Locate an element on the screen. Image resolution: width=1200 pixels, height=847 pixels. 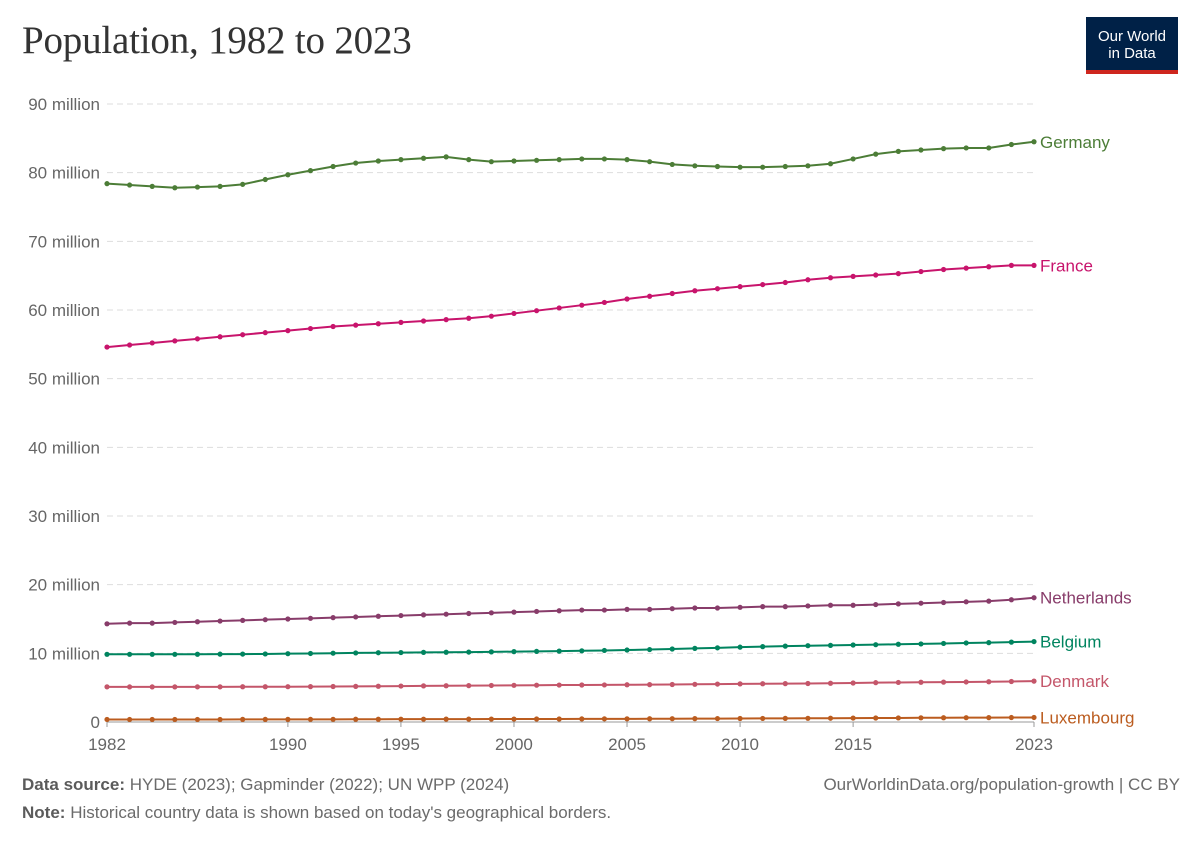
x-tick-label: 1995 is located at coordinates (401, 744).